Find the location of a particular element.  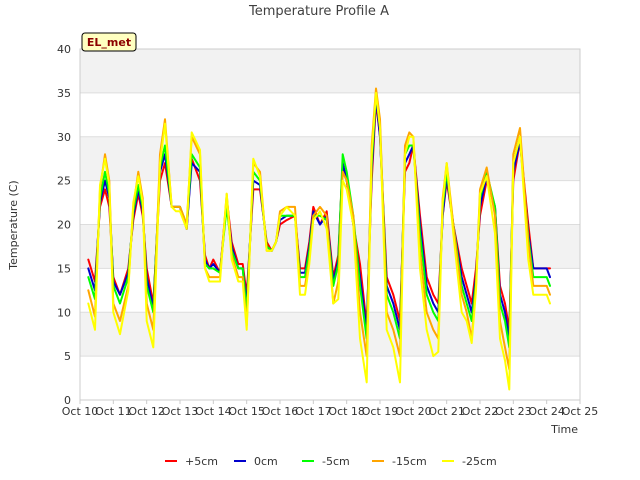

legend-item: -15cm is located at coordinates (399, 461).